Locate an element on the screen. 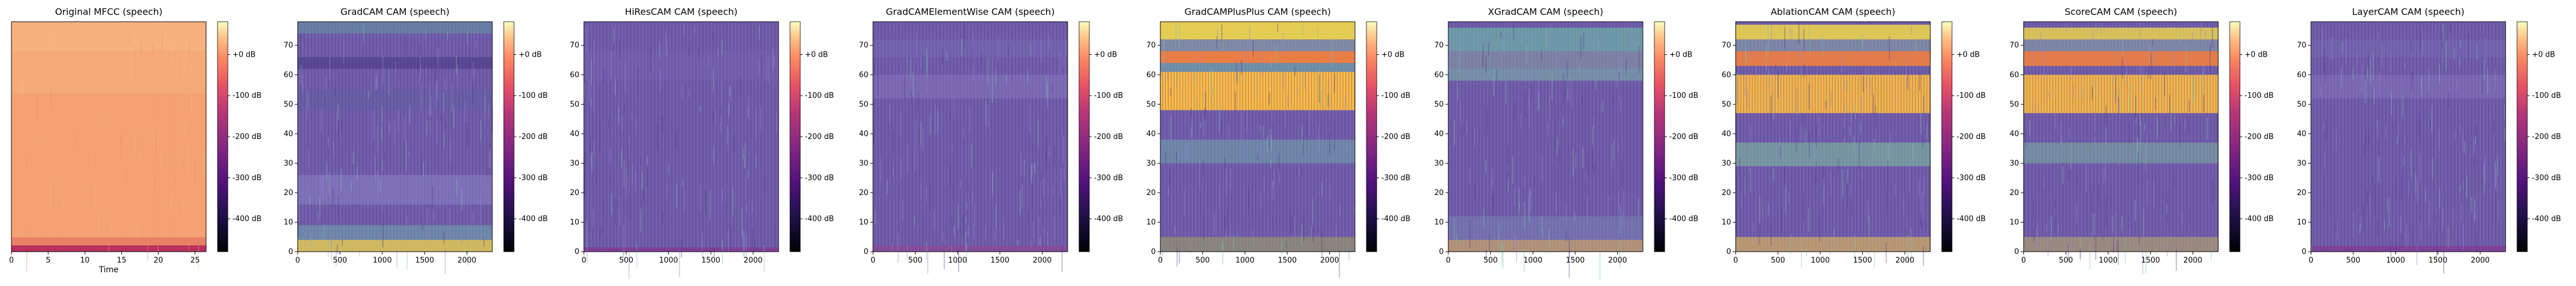  colorbar-tick-label: -300 dB is located at coordinates (819, 178).